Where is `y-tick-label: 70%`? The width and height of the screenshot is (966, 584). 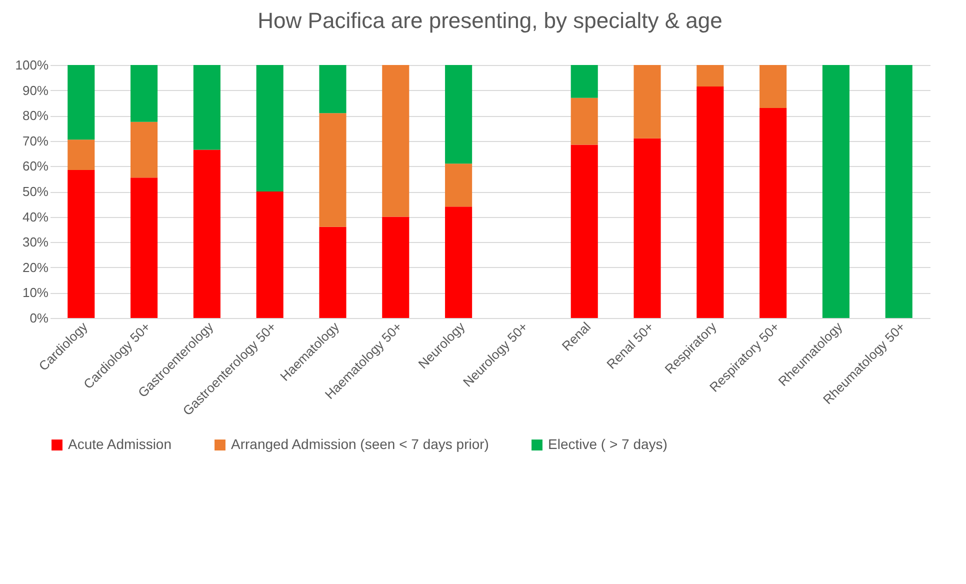
y-tick-label: 70% is located at coordinates (35, 140).